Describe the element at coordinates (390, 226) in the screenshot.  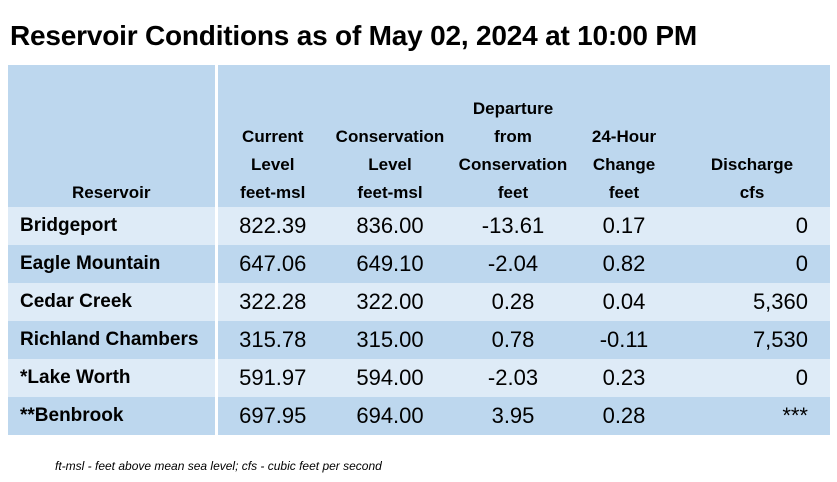
I see `conservation-level-value: 836.00` at that location.